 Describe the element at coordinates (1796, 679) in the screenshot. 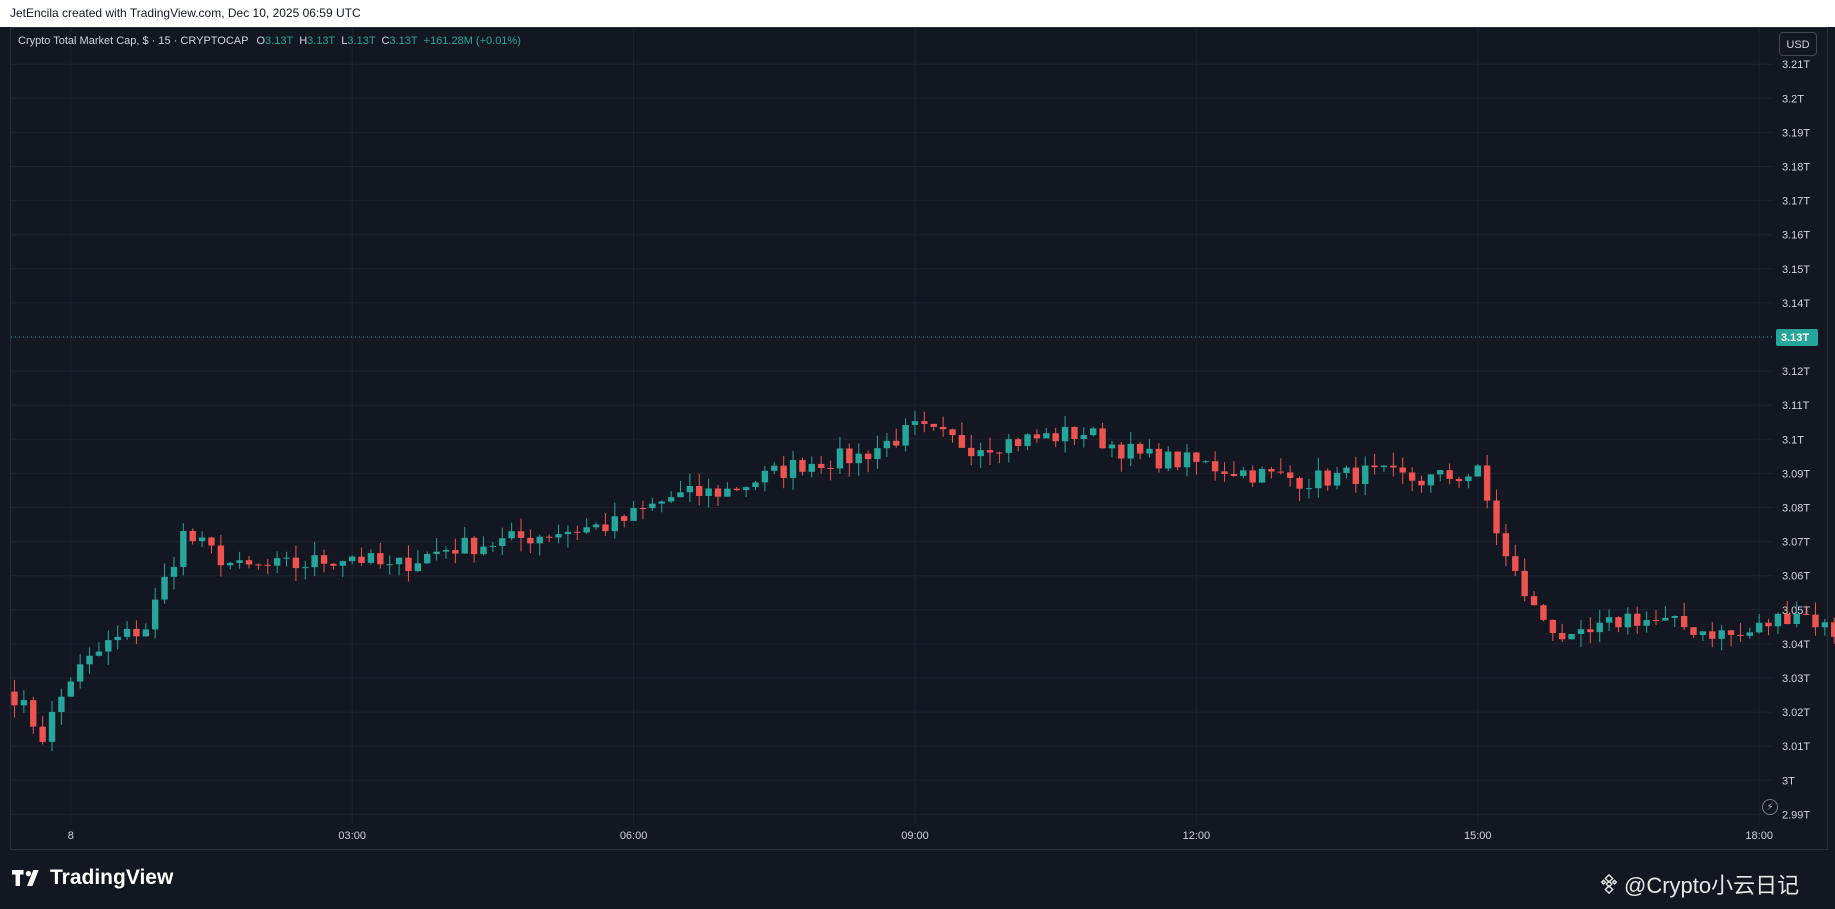

I see `y-tick-label: 3.03T` at that location.